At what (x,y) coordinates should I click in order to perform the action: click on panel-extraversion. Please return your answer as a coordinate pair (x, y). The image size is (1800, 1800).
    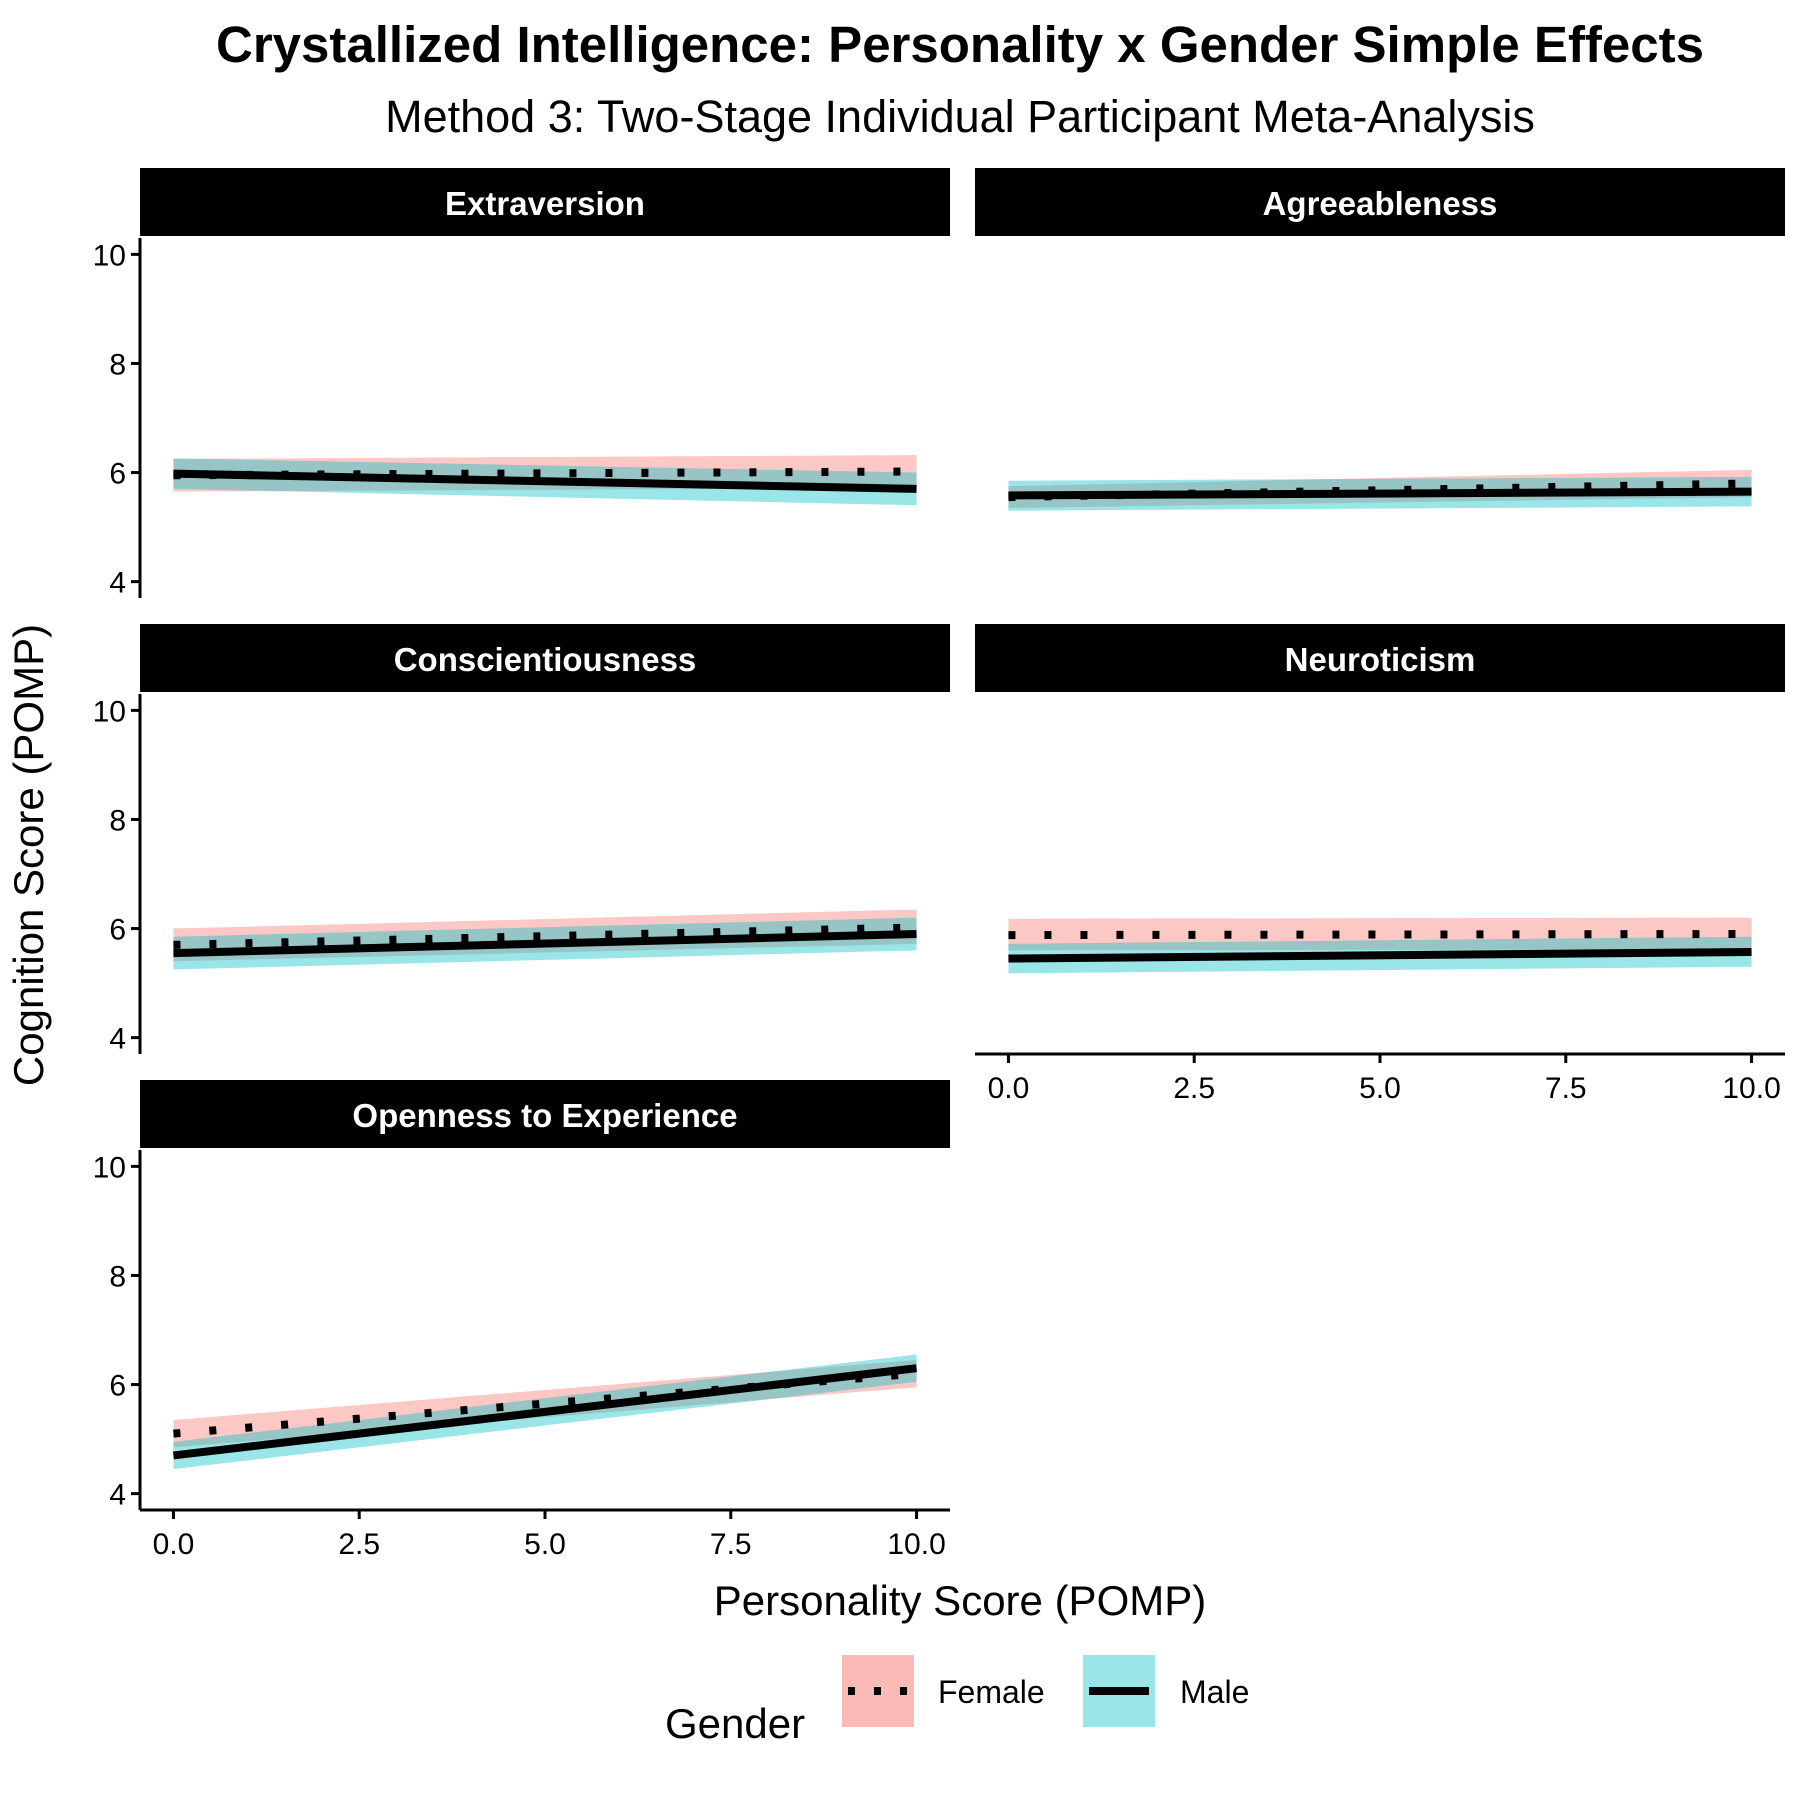
    Looking at the image, I should click on (545, 480).